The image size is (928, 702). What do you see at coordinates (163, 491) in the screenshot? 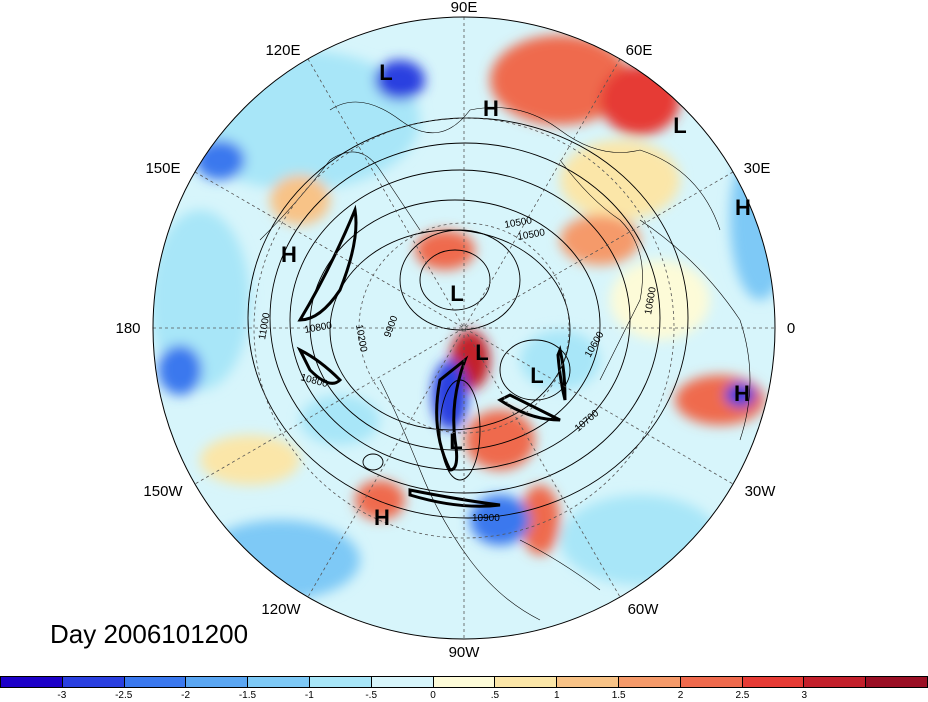
I see `lon-label-150w: 150W` at bounding box center [163, 491].